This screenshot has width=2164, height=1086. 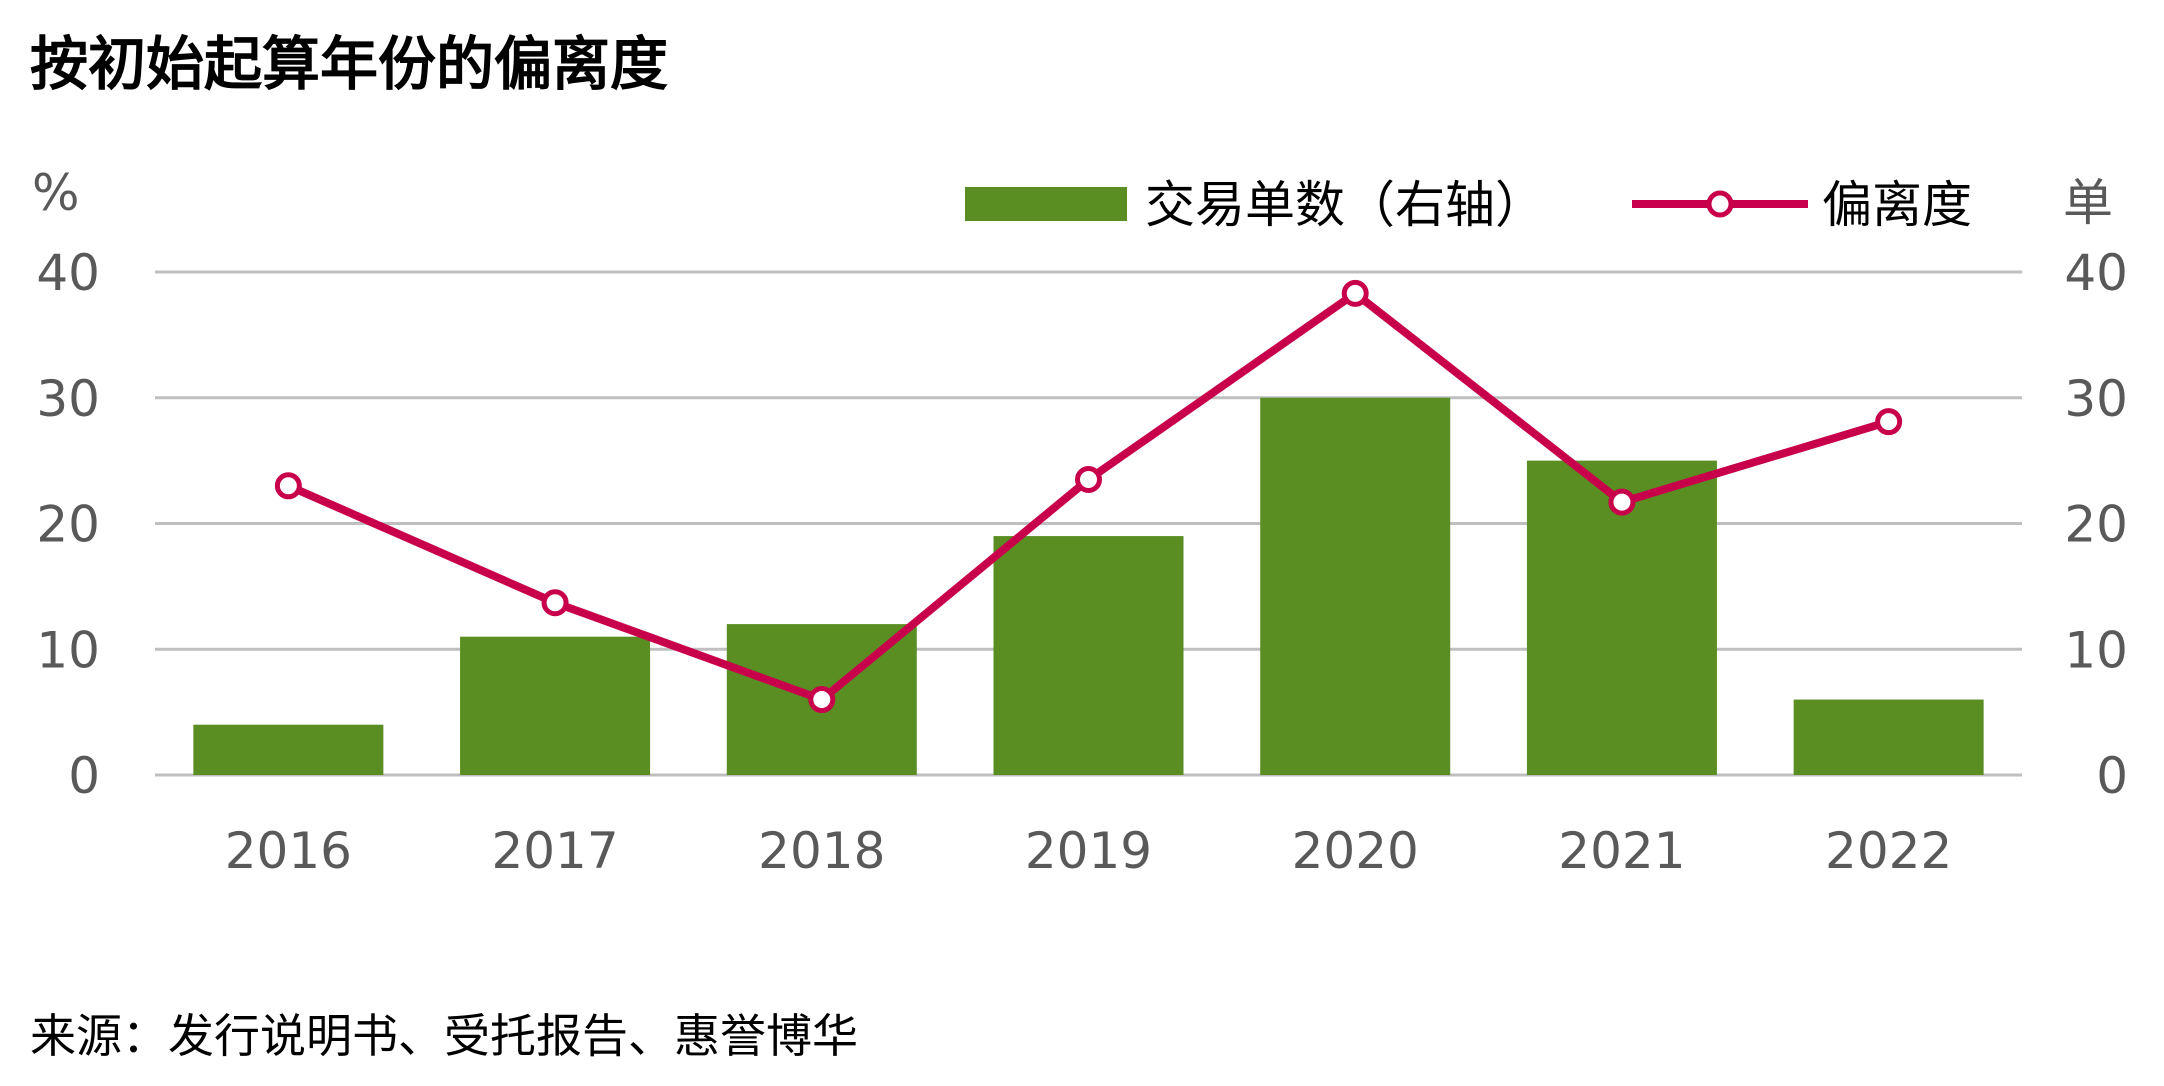 I want to click on y-right-tick-label: 30, so click(x=2096, y=399).